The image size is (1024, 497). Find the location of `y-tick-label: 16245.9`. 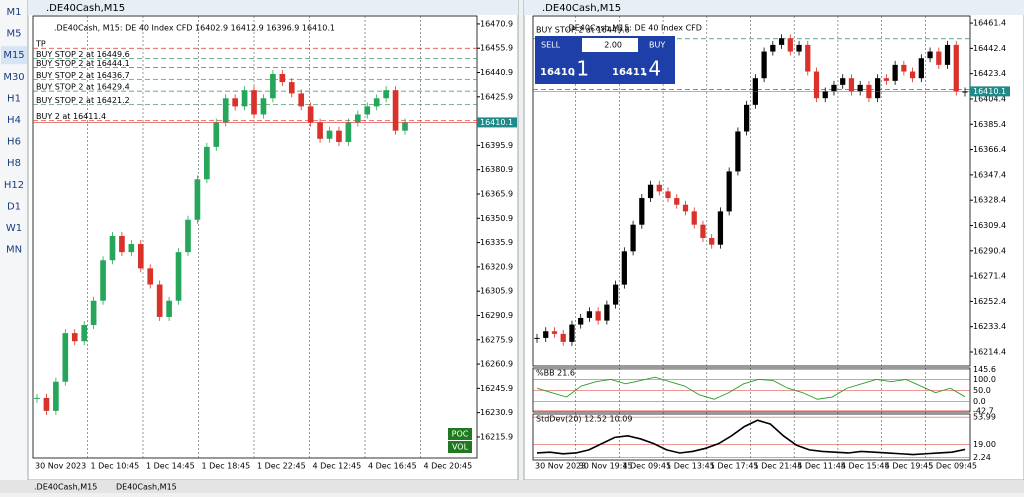

y-tick-label: 16245.9 is located at coordinates (496, 388).